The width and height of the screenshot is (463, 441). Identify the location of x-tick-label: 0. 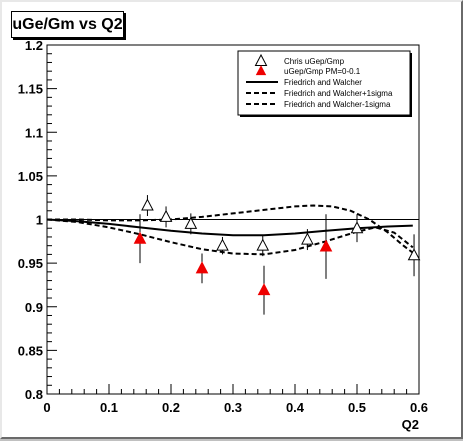
(46, 407).